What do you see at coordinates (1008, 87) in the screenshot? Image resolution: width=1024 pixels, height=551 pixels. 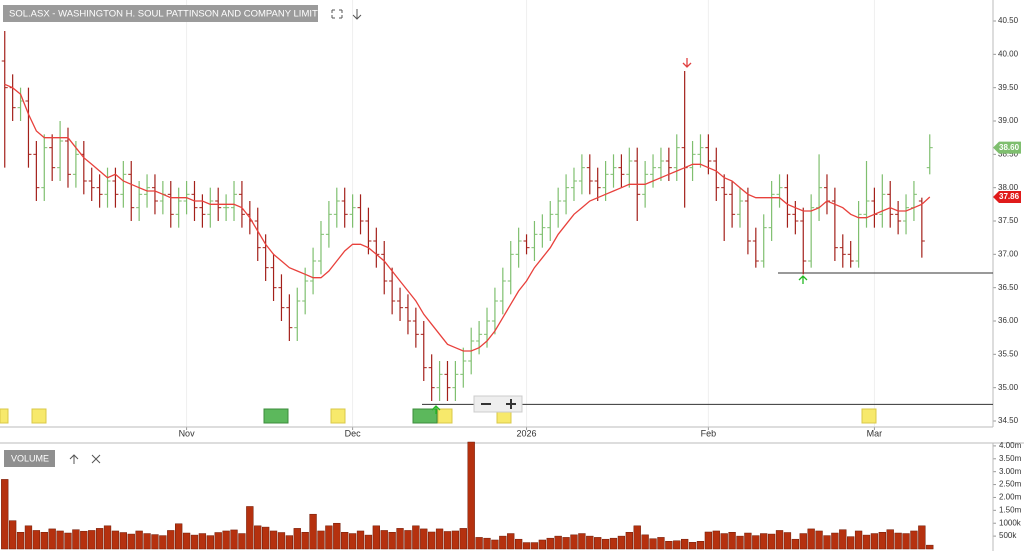 I see `y-tick-label: 39.50` at bounding box center [1008, 87].